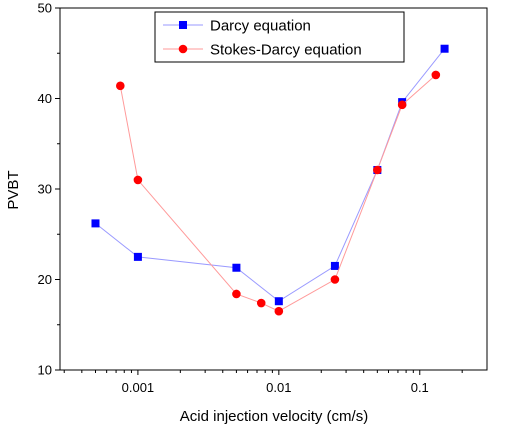 The height and width of the screenshot is (430, 505). I want to click on legend-entry: Darcy equation, so click(237, 26).